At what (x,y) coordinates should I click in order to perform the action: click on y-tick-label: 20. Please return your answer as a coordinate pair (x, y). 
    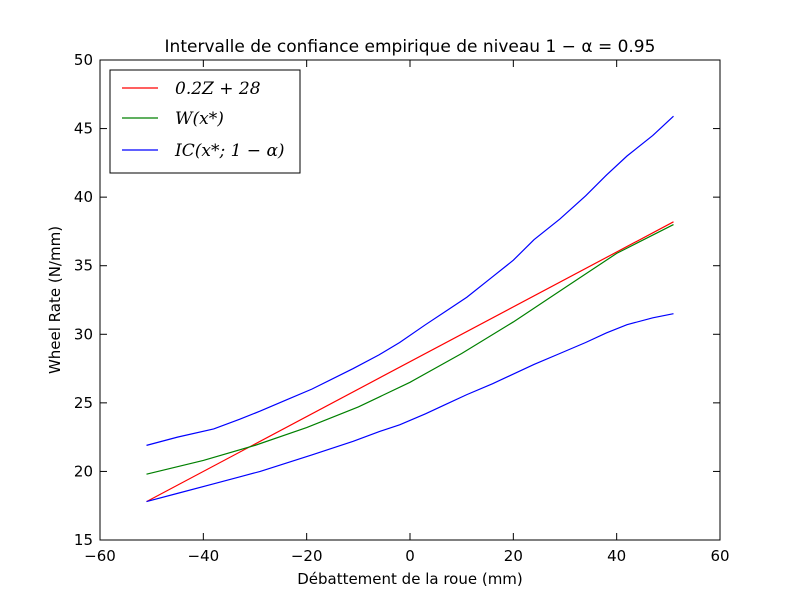
    Looking at the image, I should click on (83, 471).